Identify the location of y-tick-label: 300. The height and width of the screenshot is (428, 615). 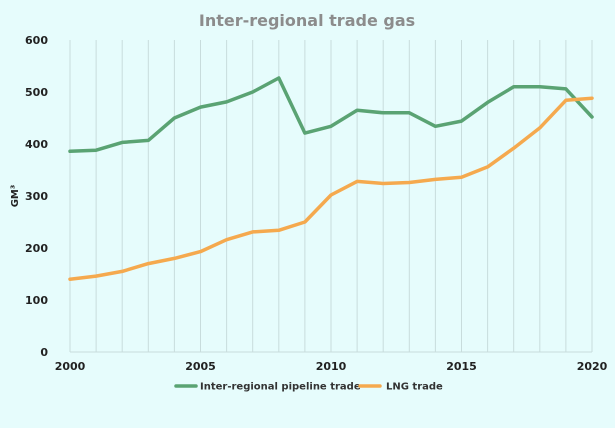
(36, 196).